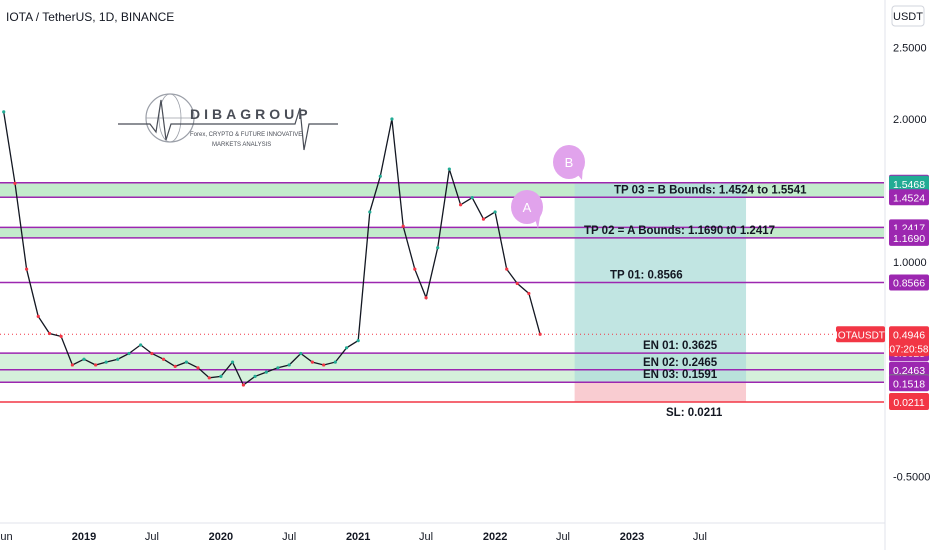 The width and height of the screenshot is (932, 555). Describe the element at coordinates (246, 135) in the screenshot. I see `watermark-tagline: Forex, CRYPTO & FUTURE INNOVATIVE` at that location.